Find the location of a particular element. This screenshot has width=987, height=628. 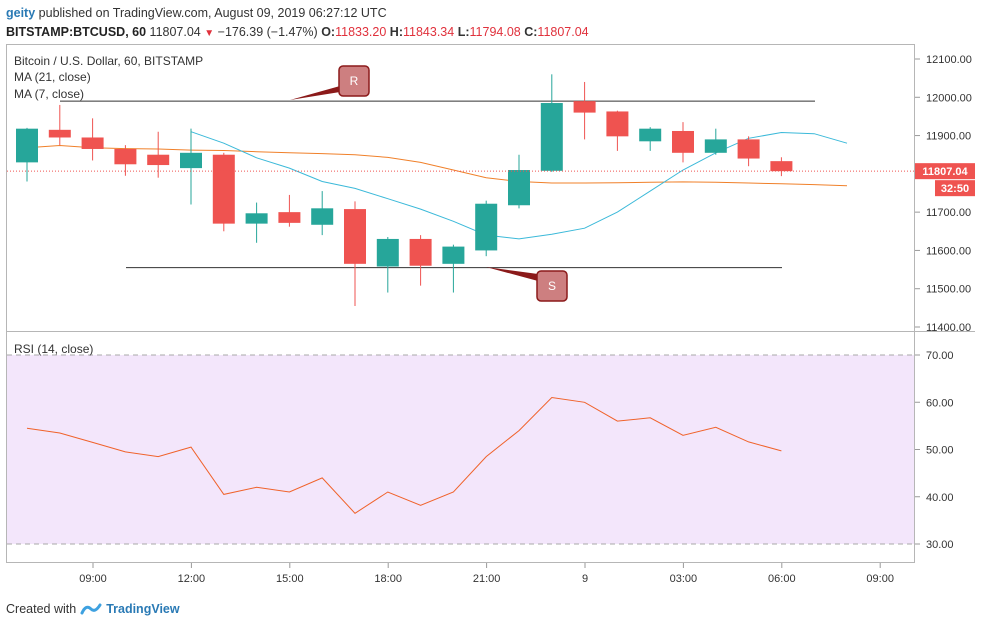

time-tick-label: 15:00 is located at coordinates (290, 579).